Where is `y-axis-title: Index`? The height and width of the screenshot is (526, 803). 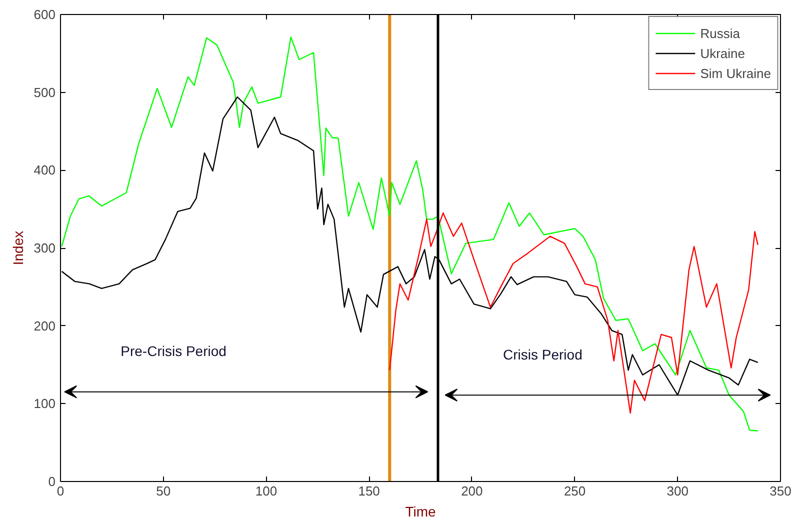 y-axis-title: Index is located at coordinates (18, 248).